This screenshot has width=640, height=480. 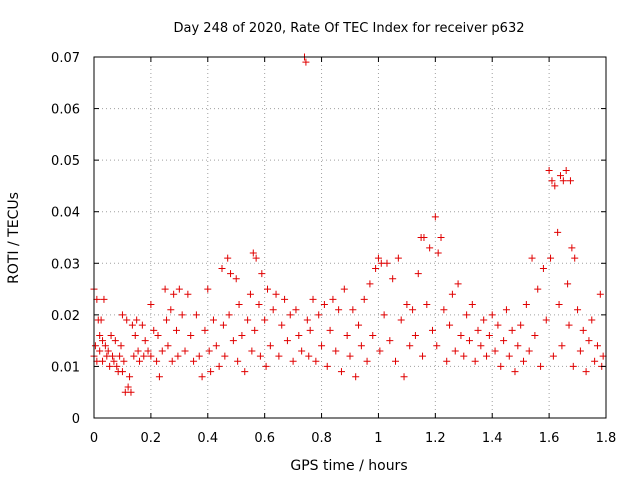 What do you see at coordinates (348, 466) in the screenshot?
I see `x-axis-label: GPS time / hours` at bounding box center [348, 466].